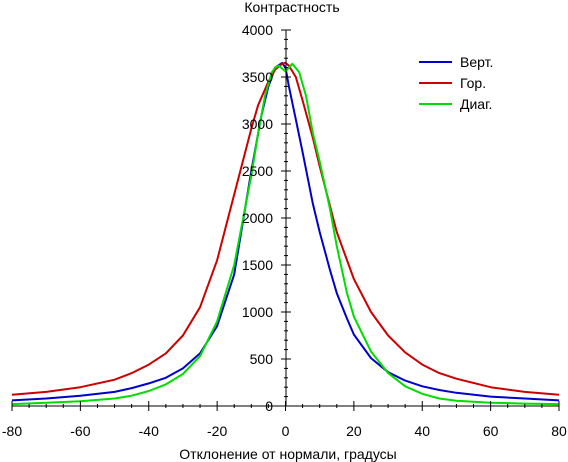  What do you see at coordinates (456, 83) in the screenshot?
I see `legend: Верт. Гор. Диаг.` at bounding box center [456, 83].